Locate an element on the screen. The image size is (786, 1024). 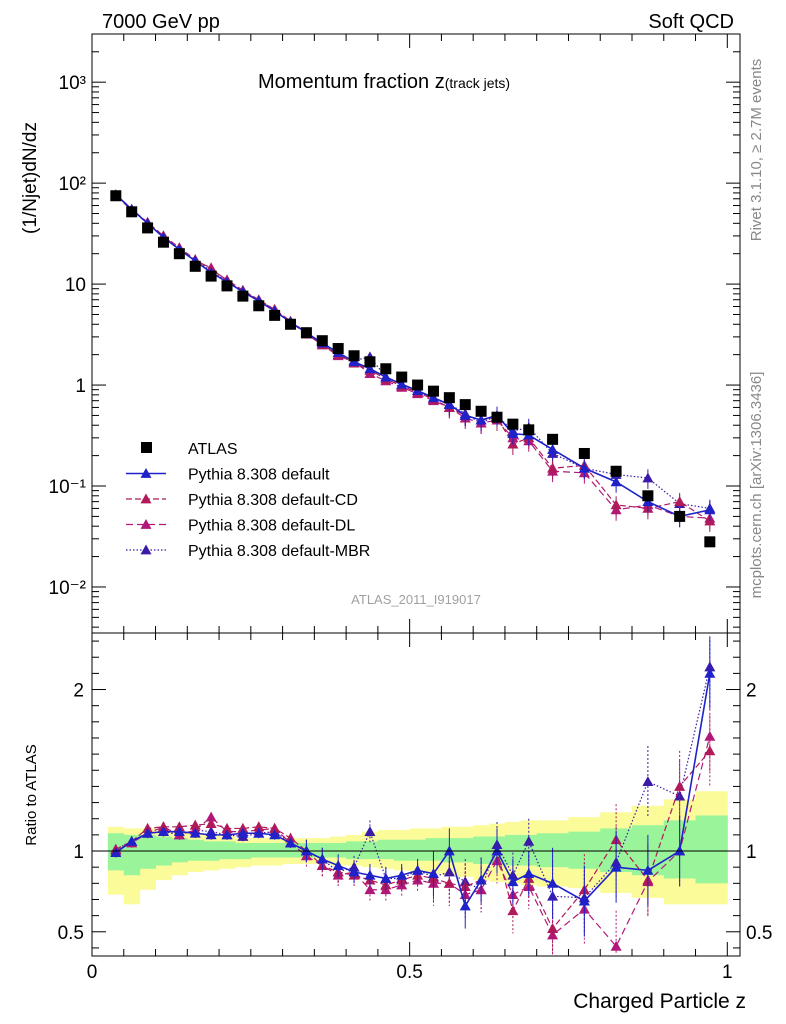
legend-label: Pythia 8.308 default-MBR is located at coordinates (279, 551).